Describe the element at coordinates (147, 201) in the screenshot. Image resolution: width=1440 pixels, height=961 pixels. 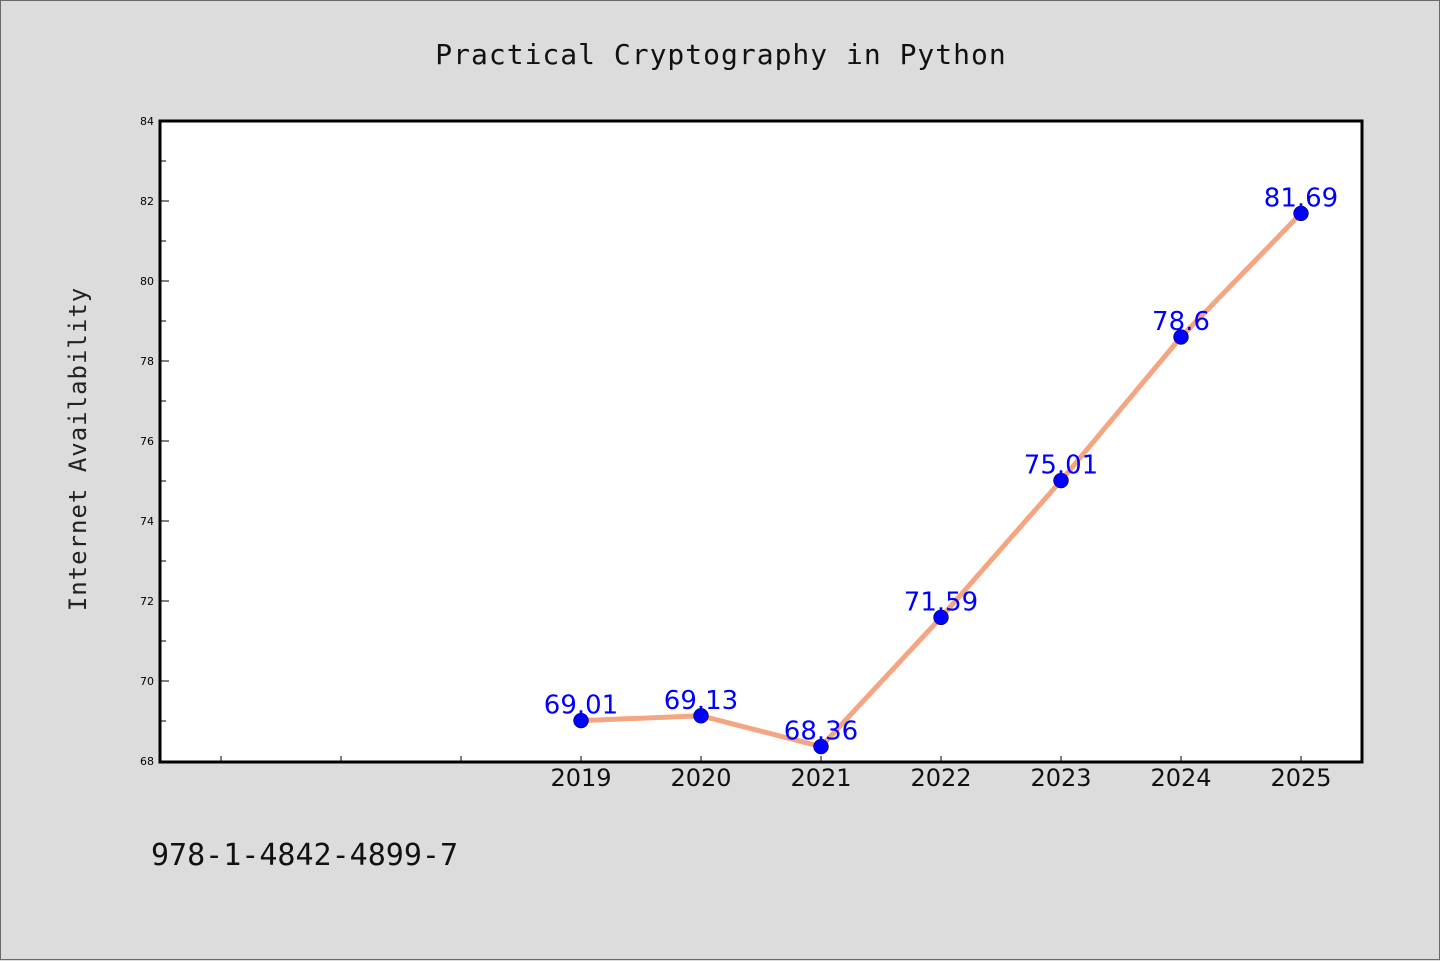
I see `y-tick-label: 82` at that location.